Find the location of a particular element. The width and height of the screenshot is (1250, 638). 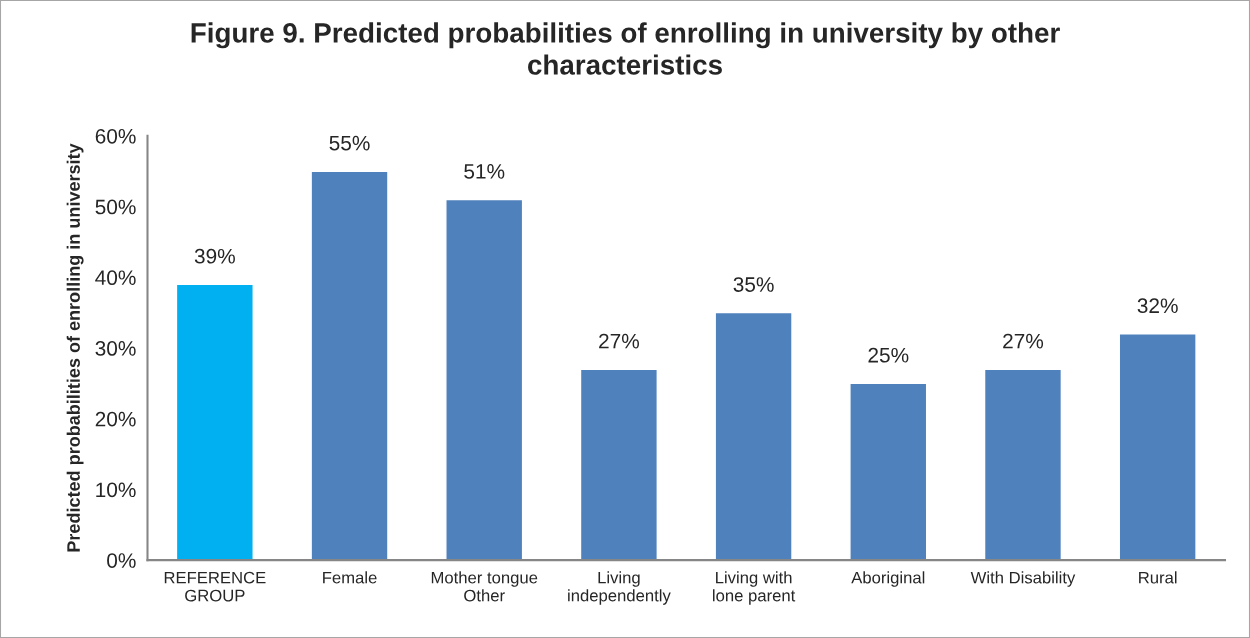

y-axis-title: Predicted probabilities of enrolling in university is located at coordinates (75, 347).